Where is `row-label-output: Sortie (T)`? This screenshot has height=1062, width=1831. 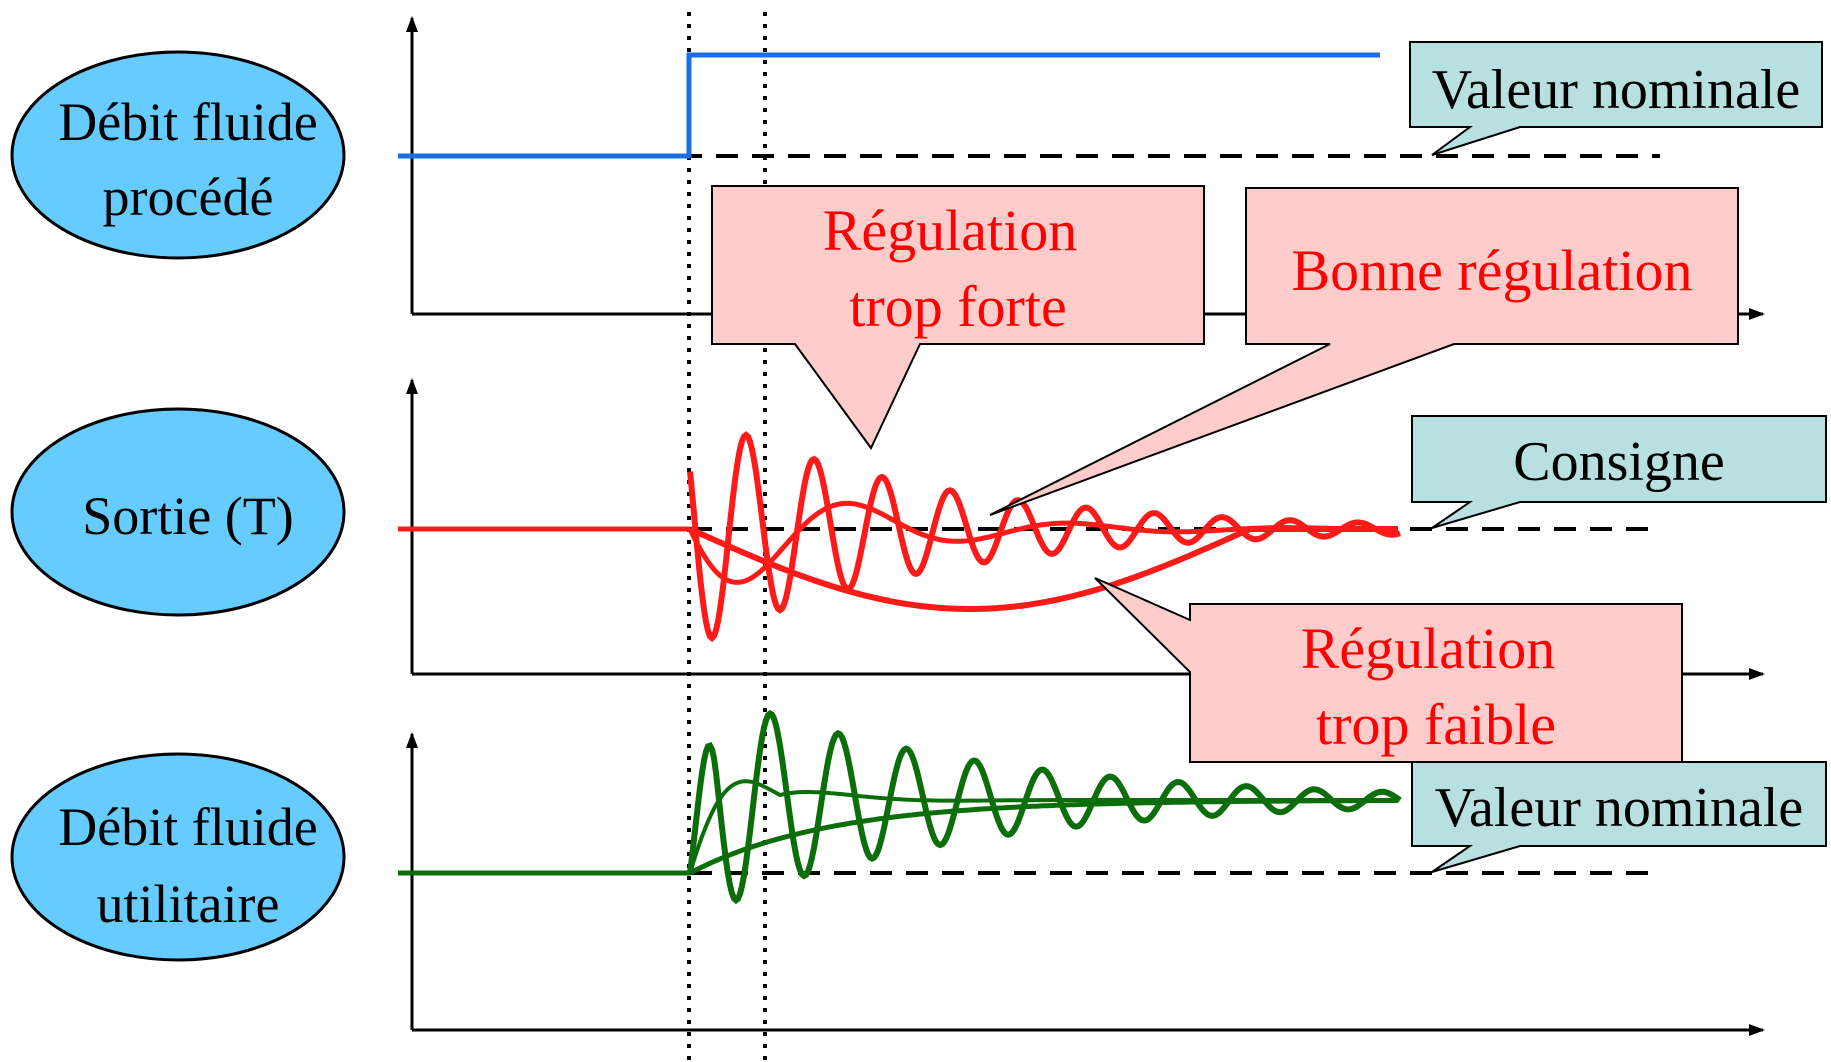
row-label-output: Sortie (T) is located at coordinates (178, 512).